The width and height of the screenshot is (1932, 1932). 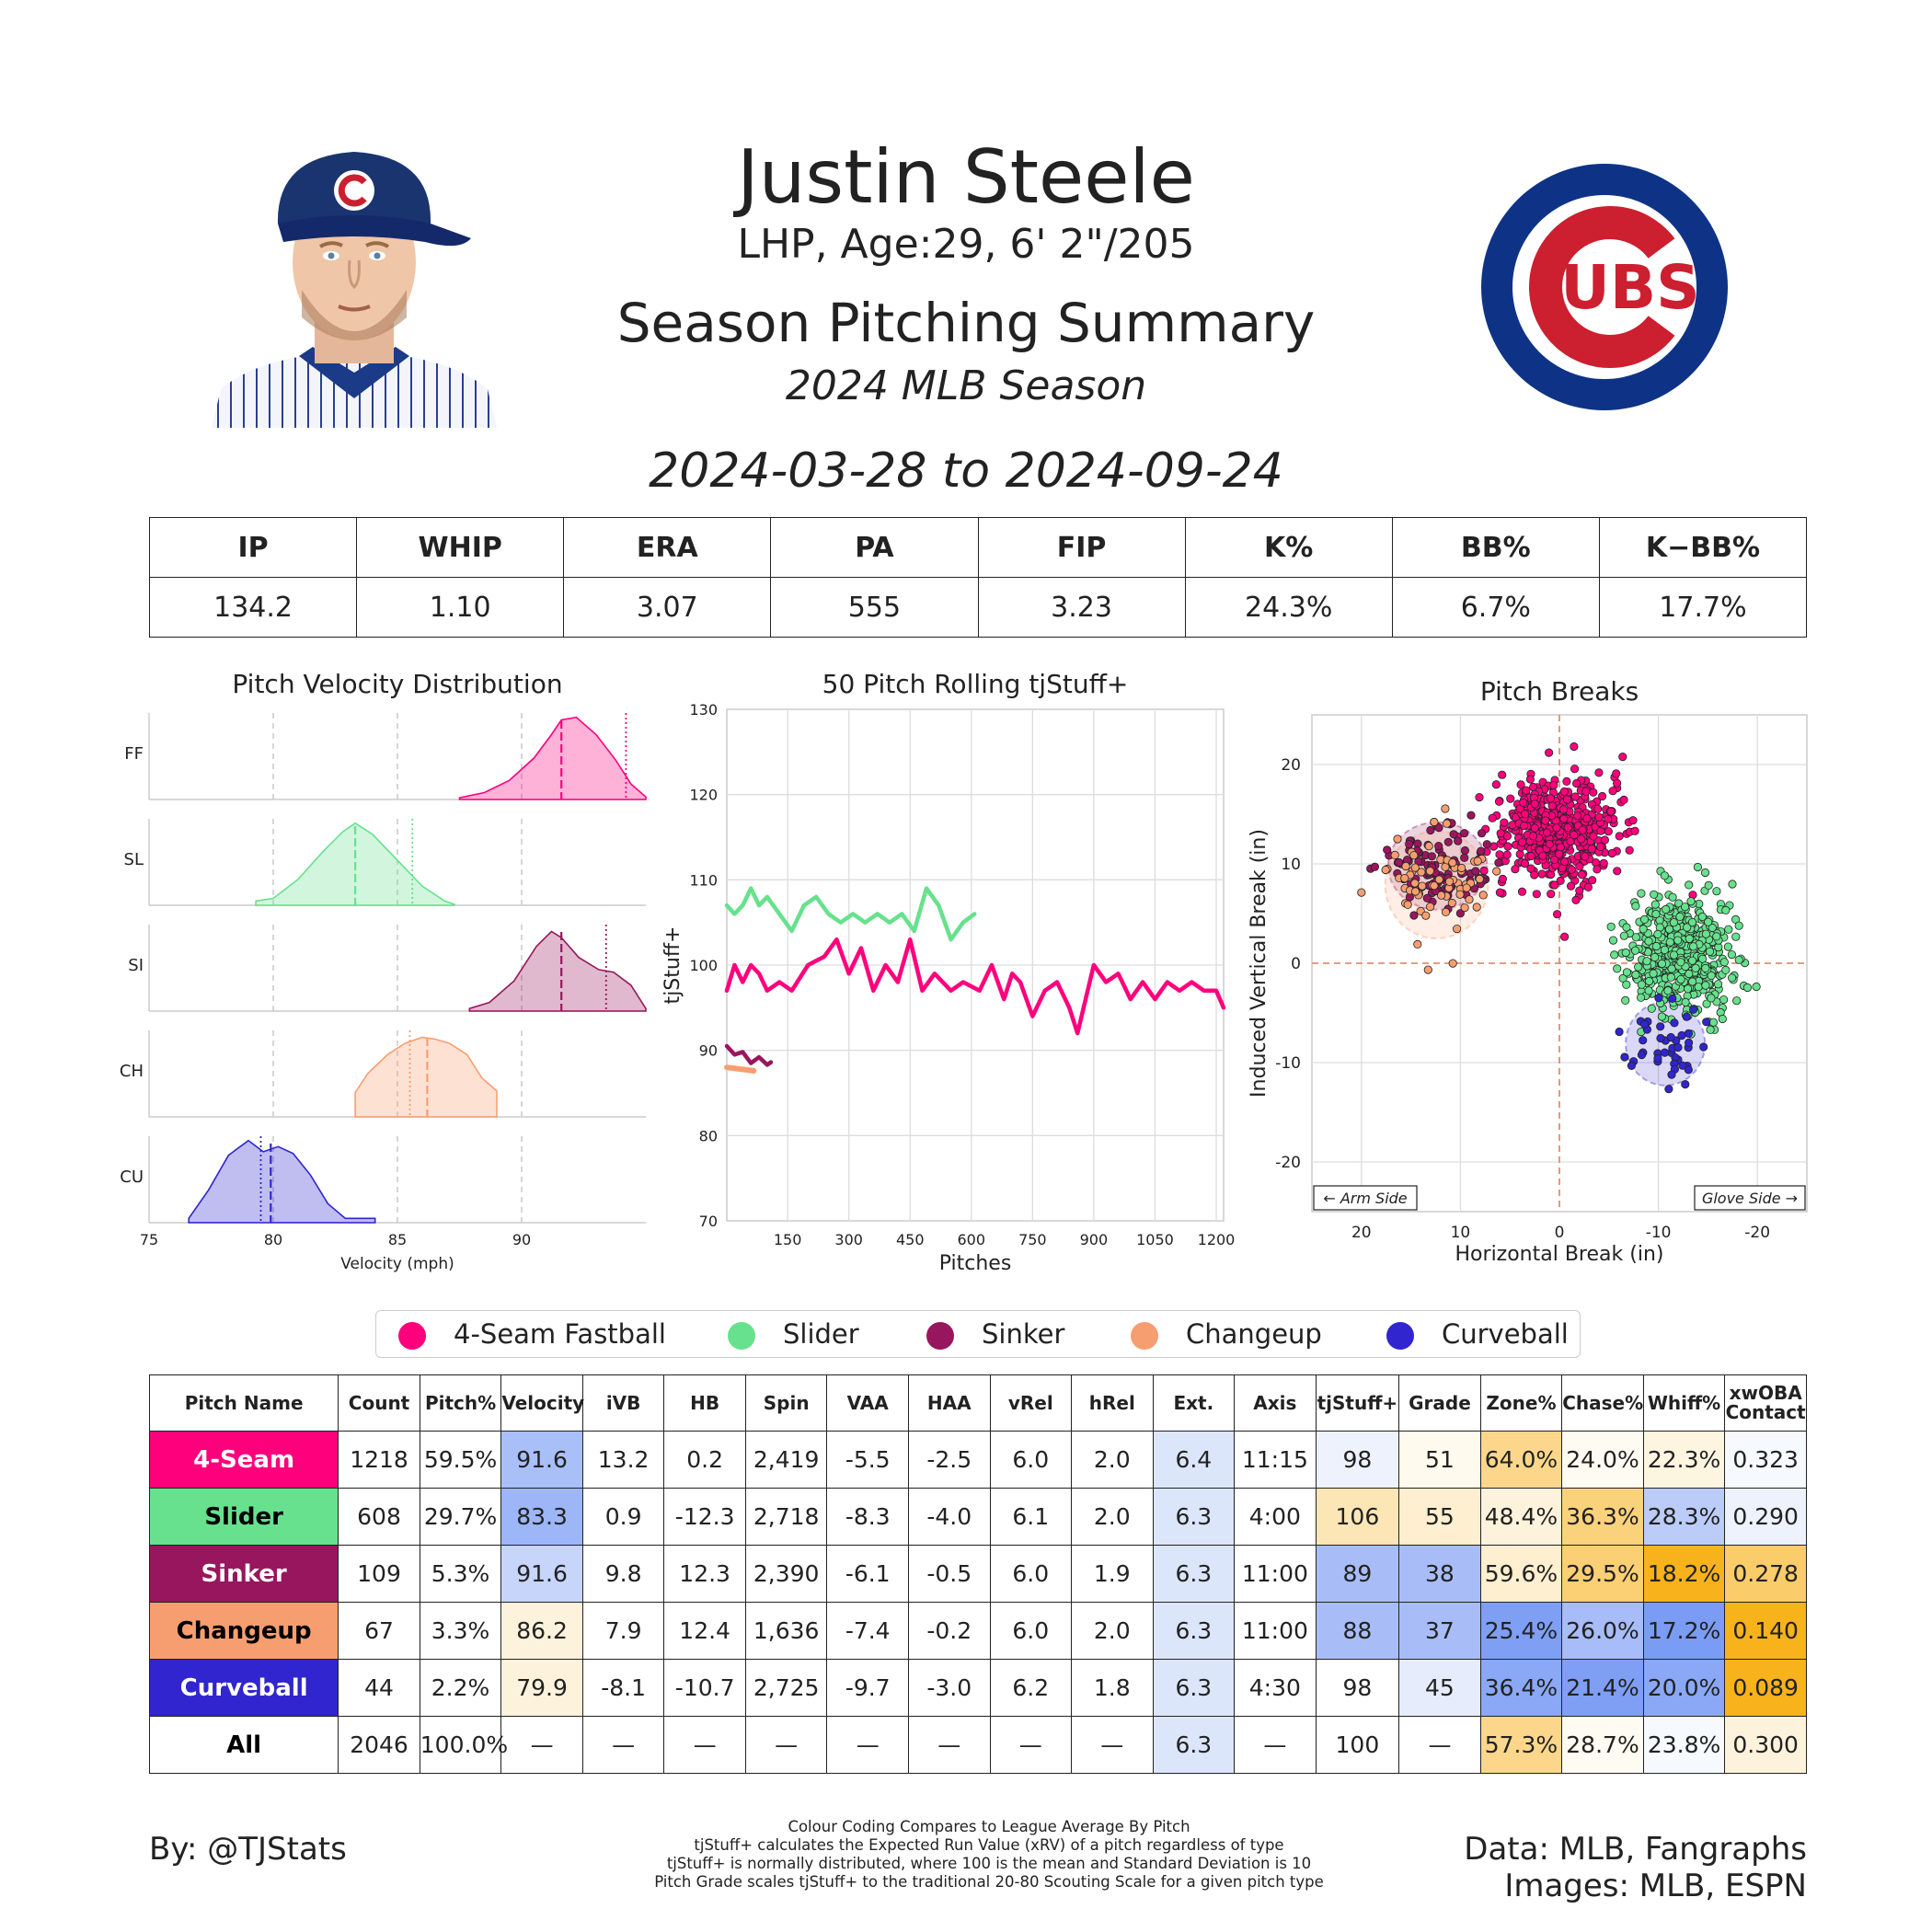 I want to click on pitch-table-cell: 0.2, so click(x=704, y=1460).